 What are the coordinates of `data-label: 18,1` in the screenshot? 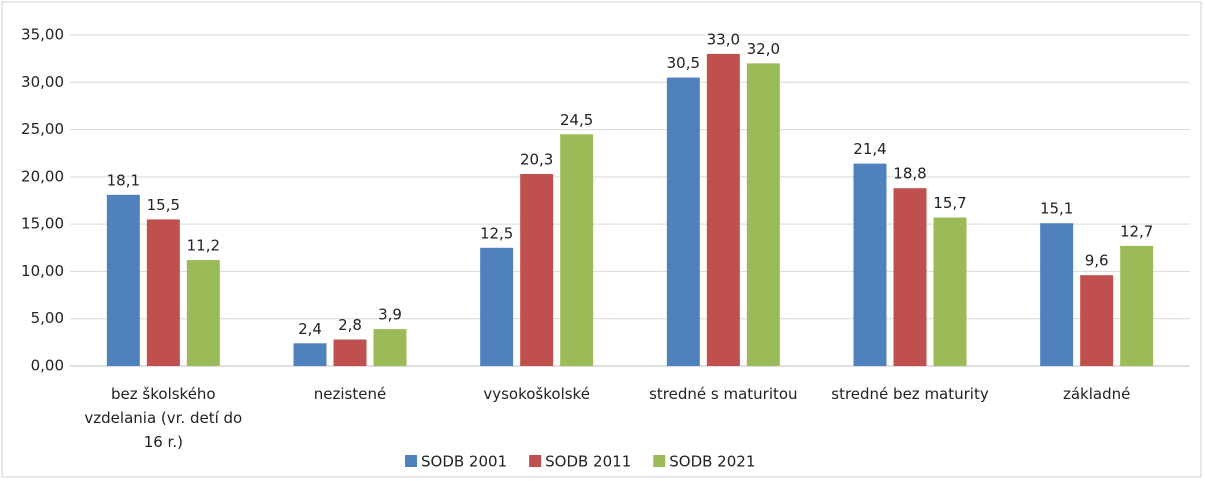 It's located at (123, 180).